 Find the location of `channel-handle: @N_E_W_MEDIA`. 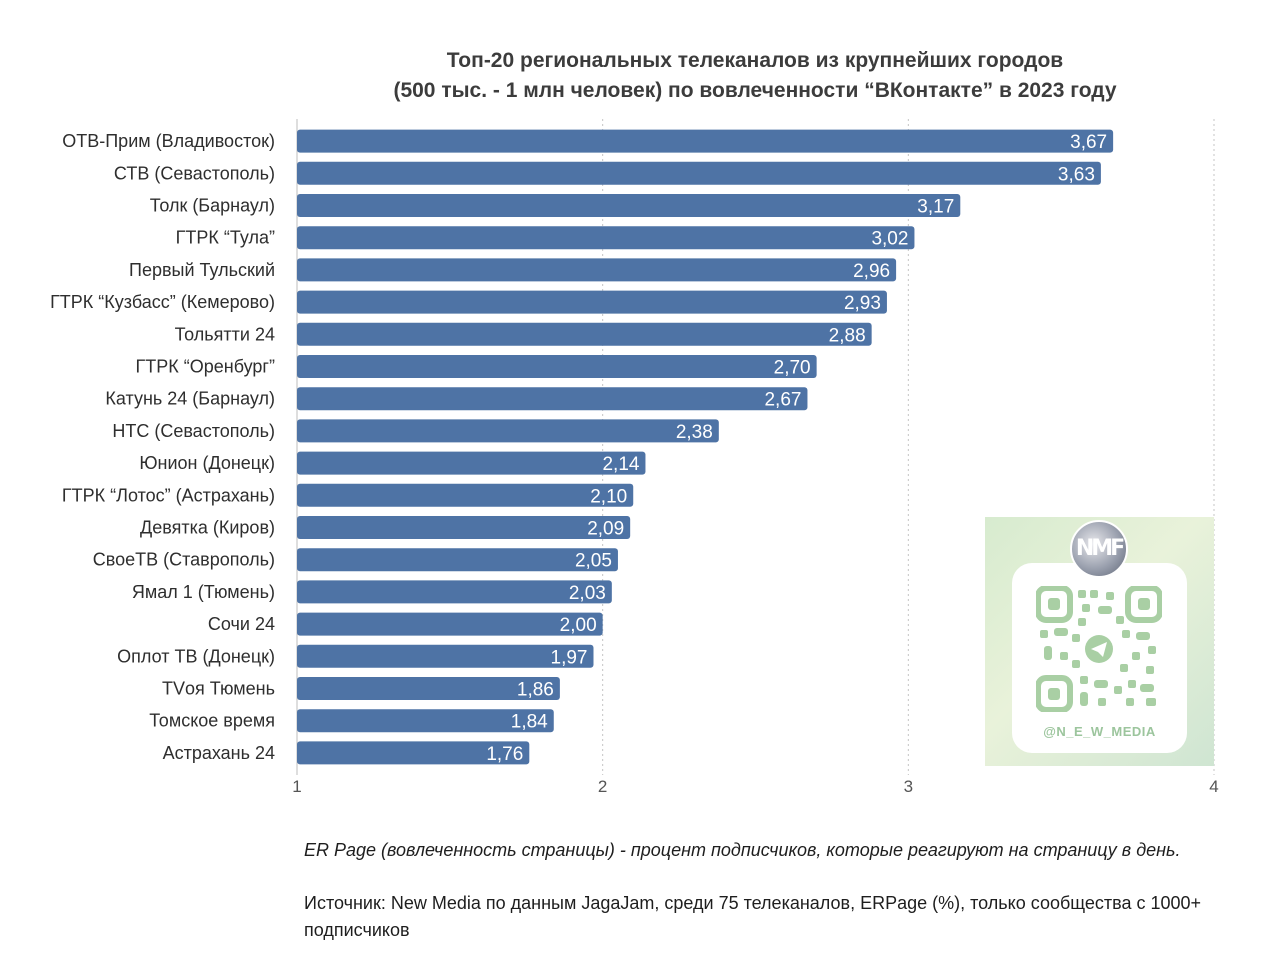

channel-handle: @N_E_W_MEDIA is located at coordinates (1099, 731).